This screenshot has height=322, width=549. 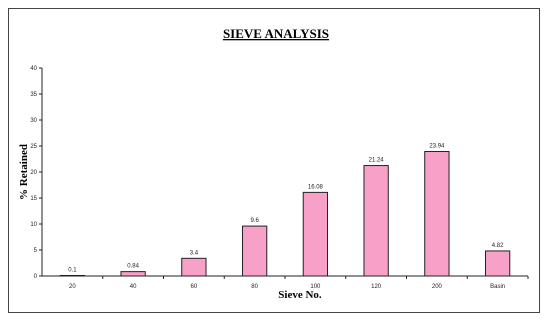 What do you see at coordinates (194, 253) in the screenshot?
I see `data-label: 3.4` at bounding box center [194, 253].